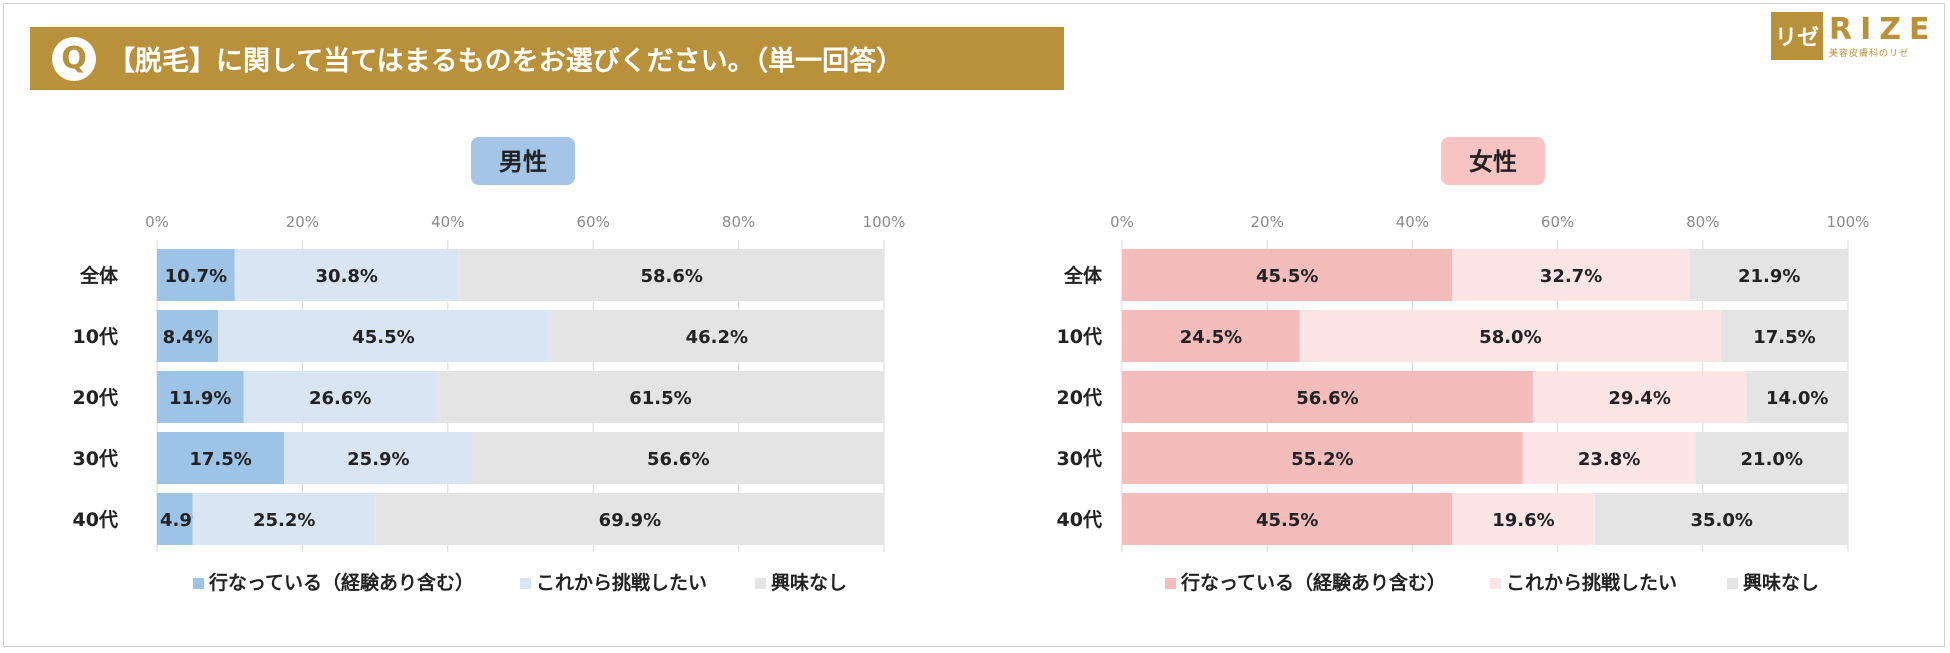  I want to click on logo-subtitle: 美容皮膚科のリゼ, so click(1869, 53).